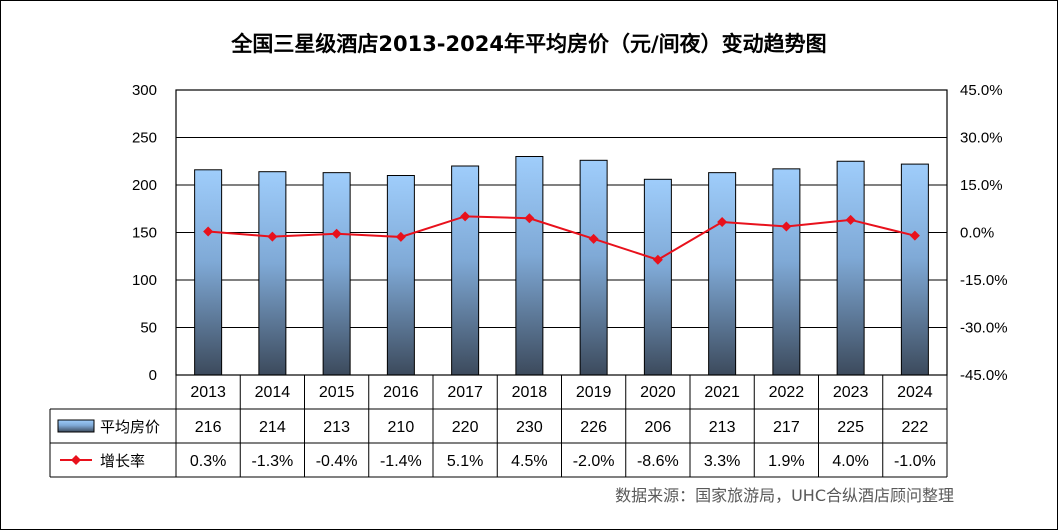 Image resolution: width=1058 pixels, height=530 pixels. I want to click on growth-rate-point-2020, so click(657, 259).